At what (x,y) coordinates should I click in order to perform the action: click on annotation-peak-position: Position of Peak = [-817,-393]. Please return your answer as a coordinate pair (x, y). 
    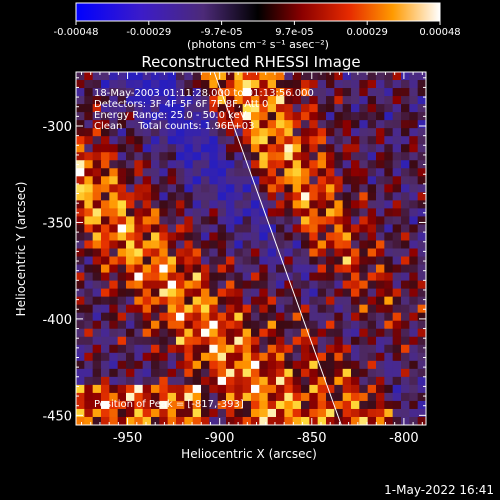
    Looking at the image, I should click on (169, 404).